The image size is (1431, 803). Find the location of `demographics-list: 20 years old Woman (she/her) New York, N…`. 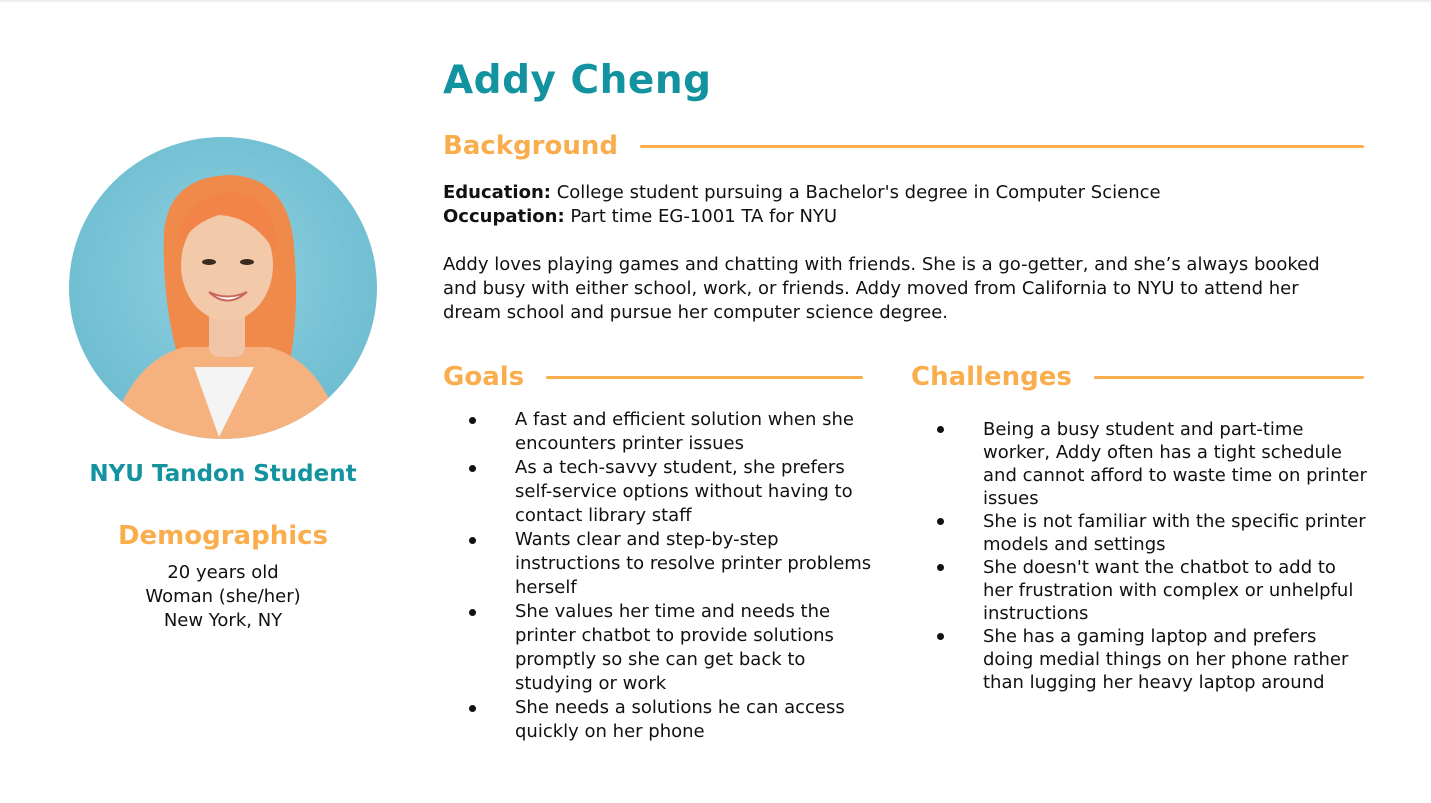

demographics-list: 20 years old Woman (she/her) New York, N… is located at coordinates (223, 597).